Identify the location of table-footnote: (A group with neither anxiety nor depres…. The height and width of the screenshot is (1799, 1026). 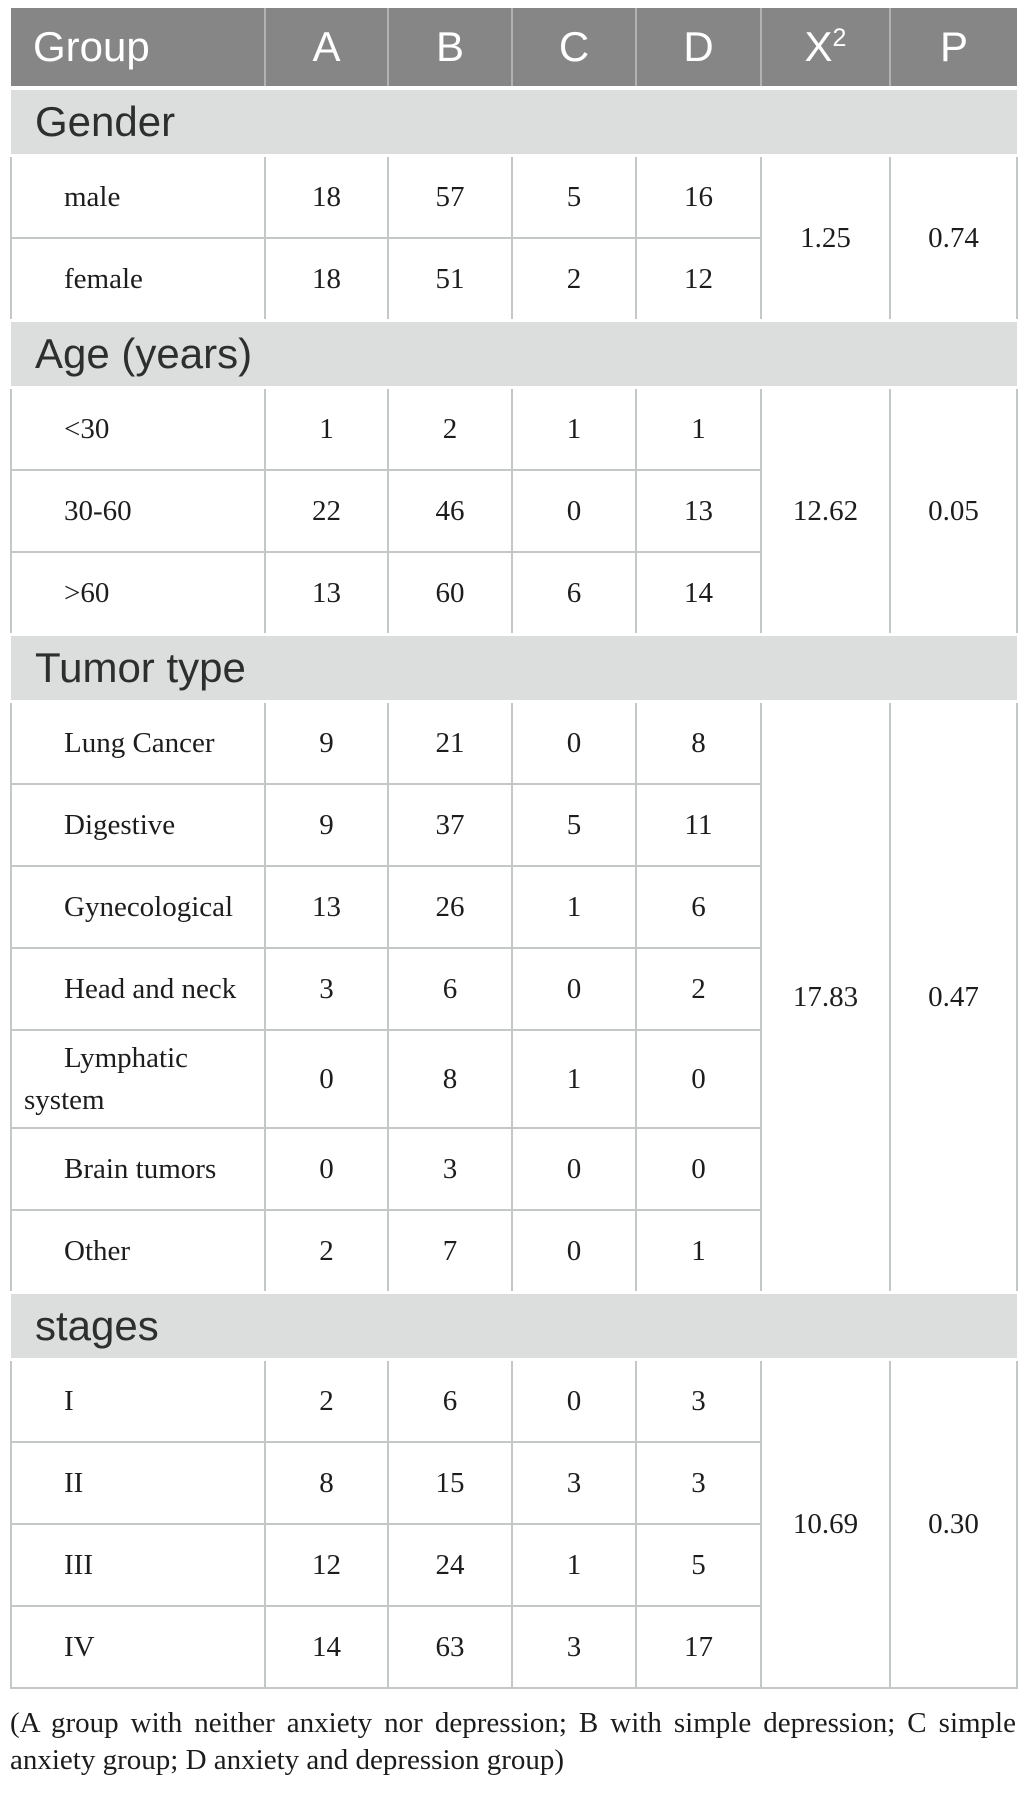
(513, 1742).